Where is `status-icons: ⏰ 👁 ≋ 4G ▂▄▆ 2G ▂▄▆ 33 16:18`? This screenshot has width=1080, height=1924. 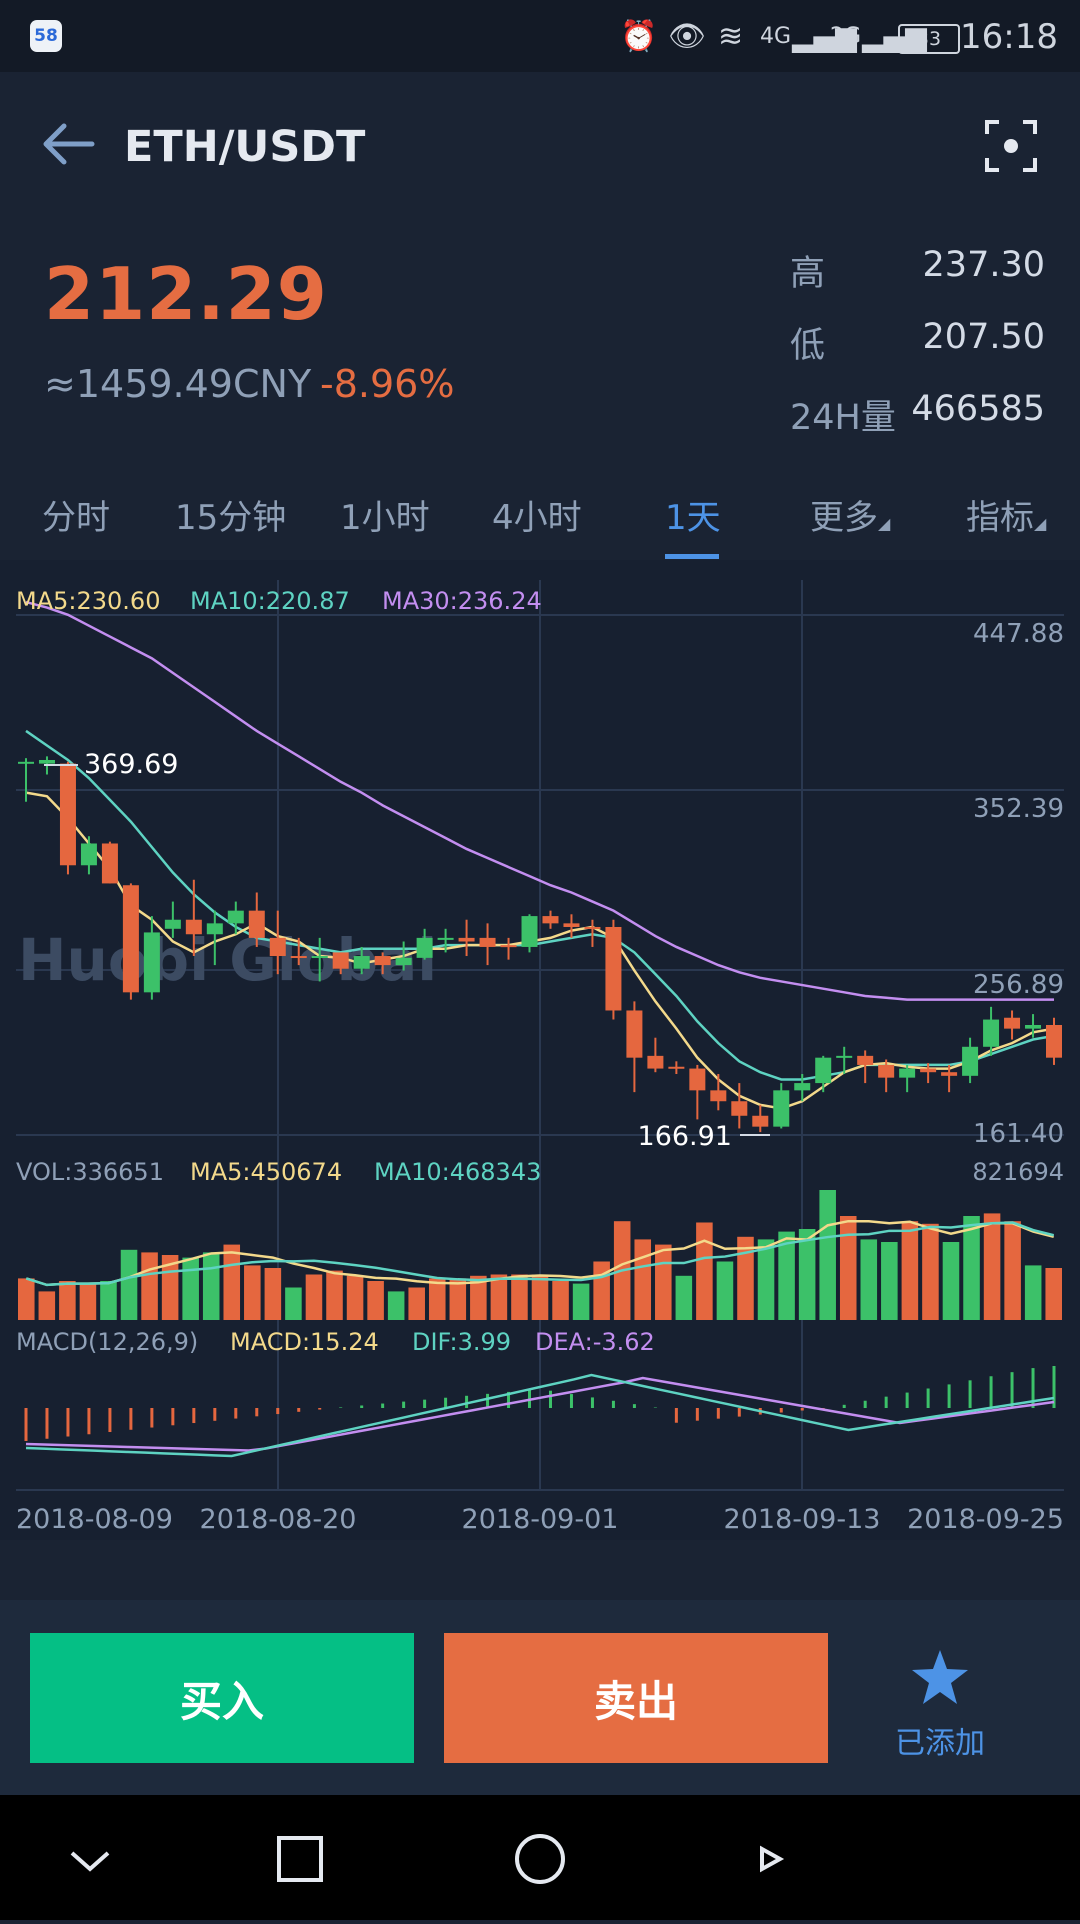 status-icons: ⏰ 👁 ≋ 4G ▂▄▆ 2G ▂▄▆ 33 16:18 is located at coordinates (845, 37).